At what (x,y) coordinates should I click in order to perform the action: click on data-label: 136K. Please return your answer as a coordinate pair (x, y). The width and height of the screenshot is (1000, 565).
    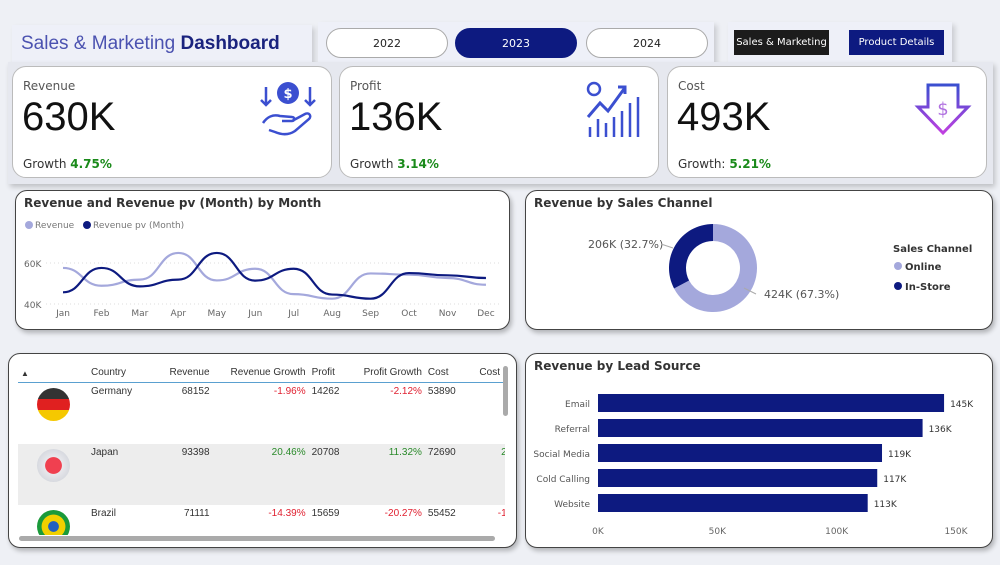
    Looking at the image, I should click on (941, 430).